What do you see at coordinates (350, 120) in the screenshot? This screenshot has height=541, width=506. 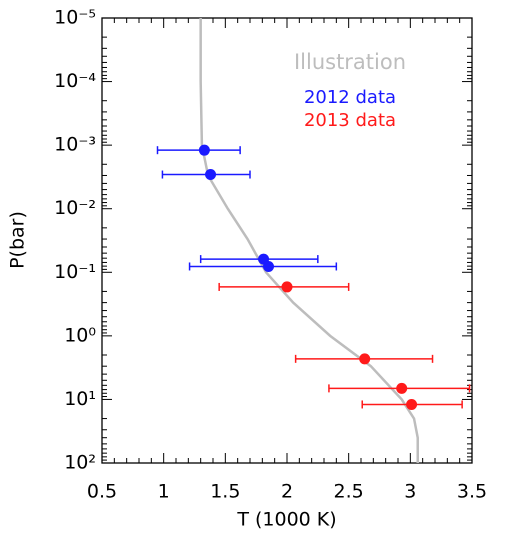 I see `legend-entry: 2013 data` at bounding box center [350, 120].